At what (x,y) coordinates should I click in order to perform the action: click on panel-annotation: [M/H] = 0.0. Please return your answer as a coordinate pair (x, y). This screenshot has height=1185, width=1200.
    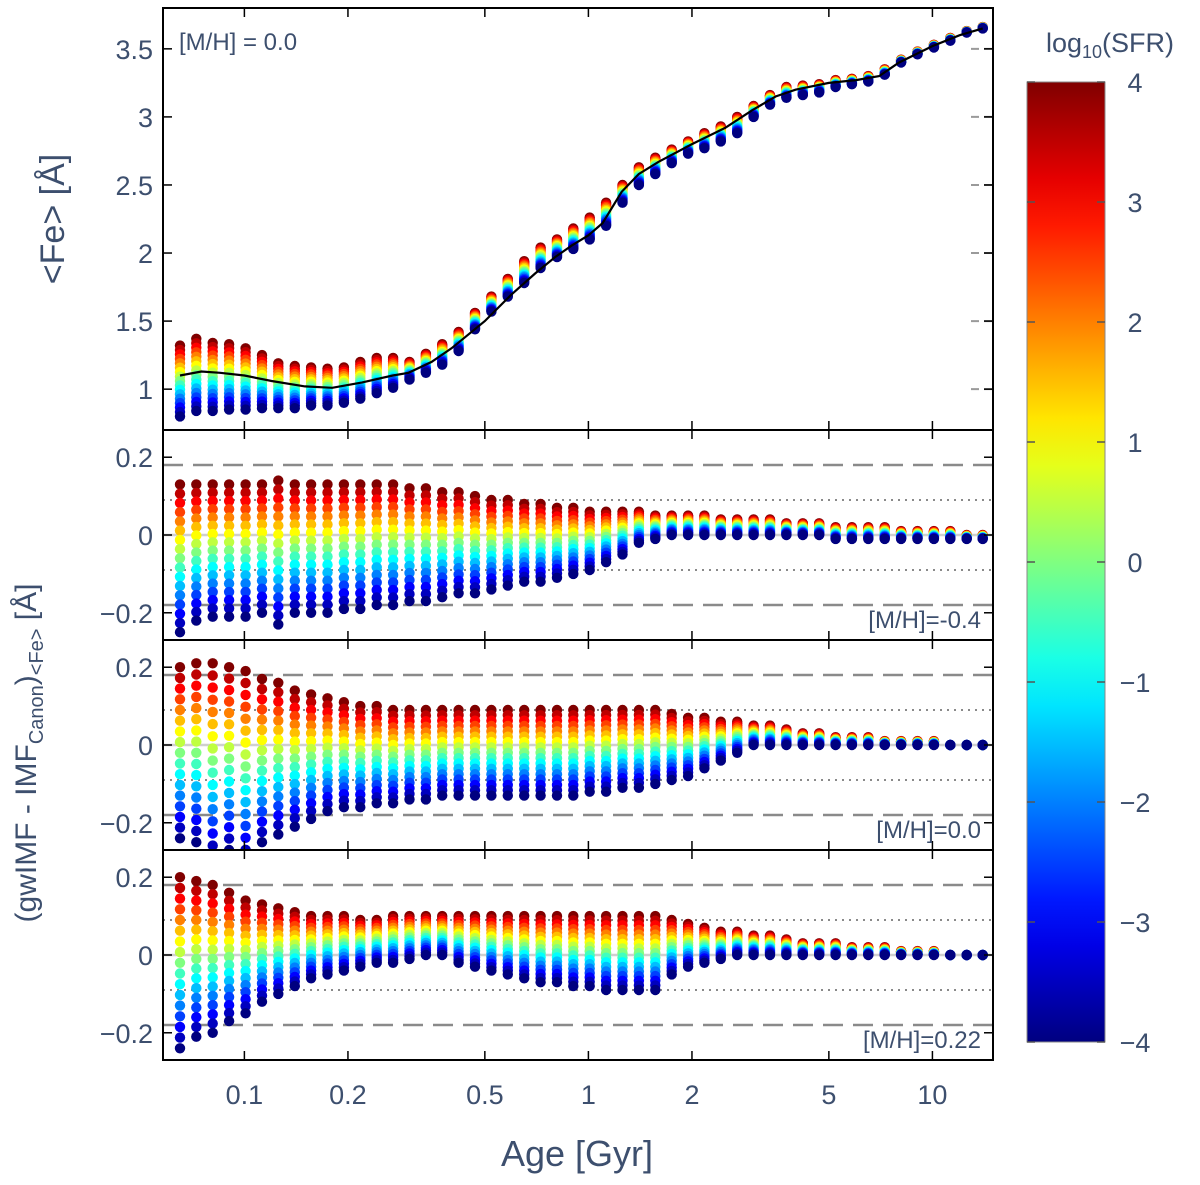
    Looking at the image, I should click on (238, 42).